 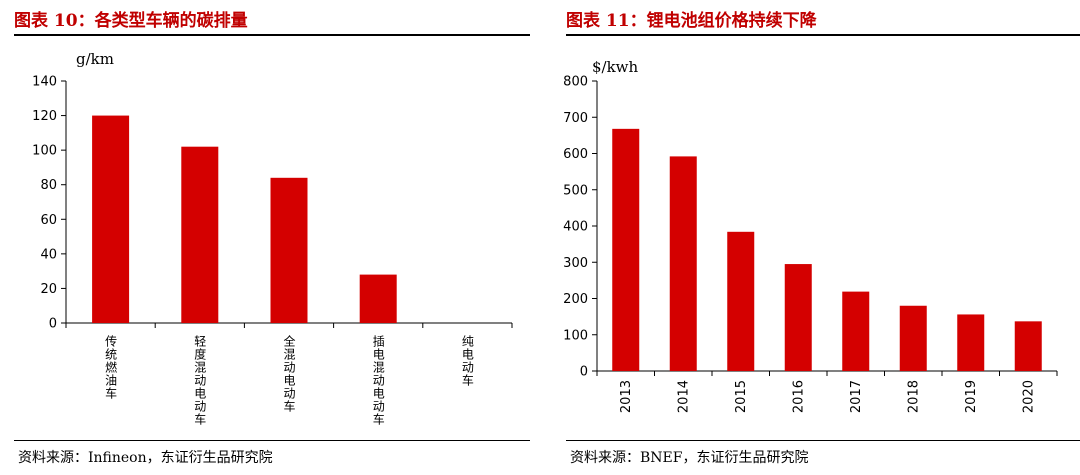 What do you see at coordinates (48, 254) in the screenshot?
I see `y-tick-label: 40` at bounding box center [48, 254].